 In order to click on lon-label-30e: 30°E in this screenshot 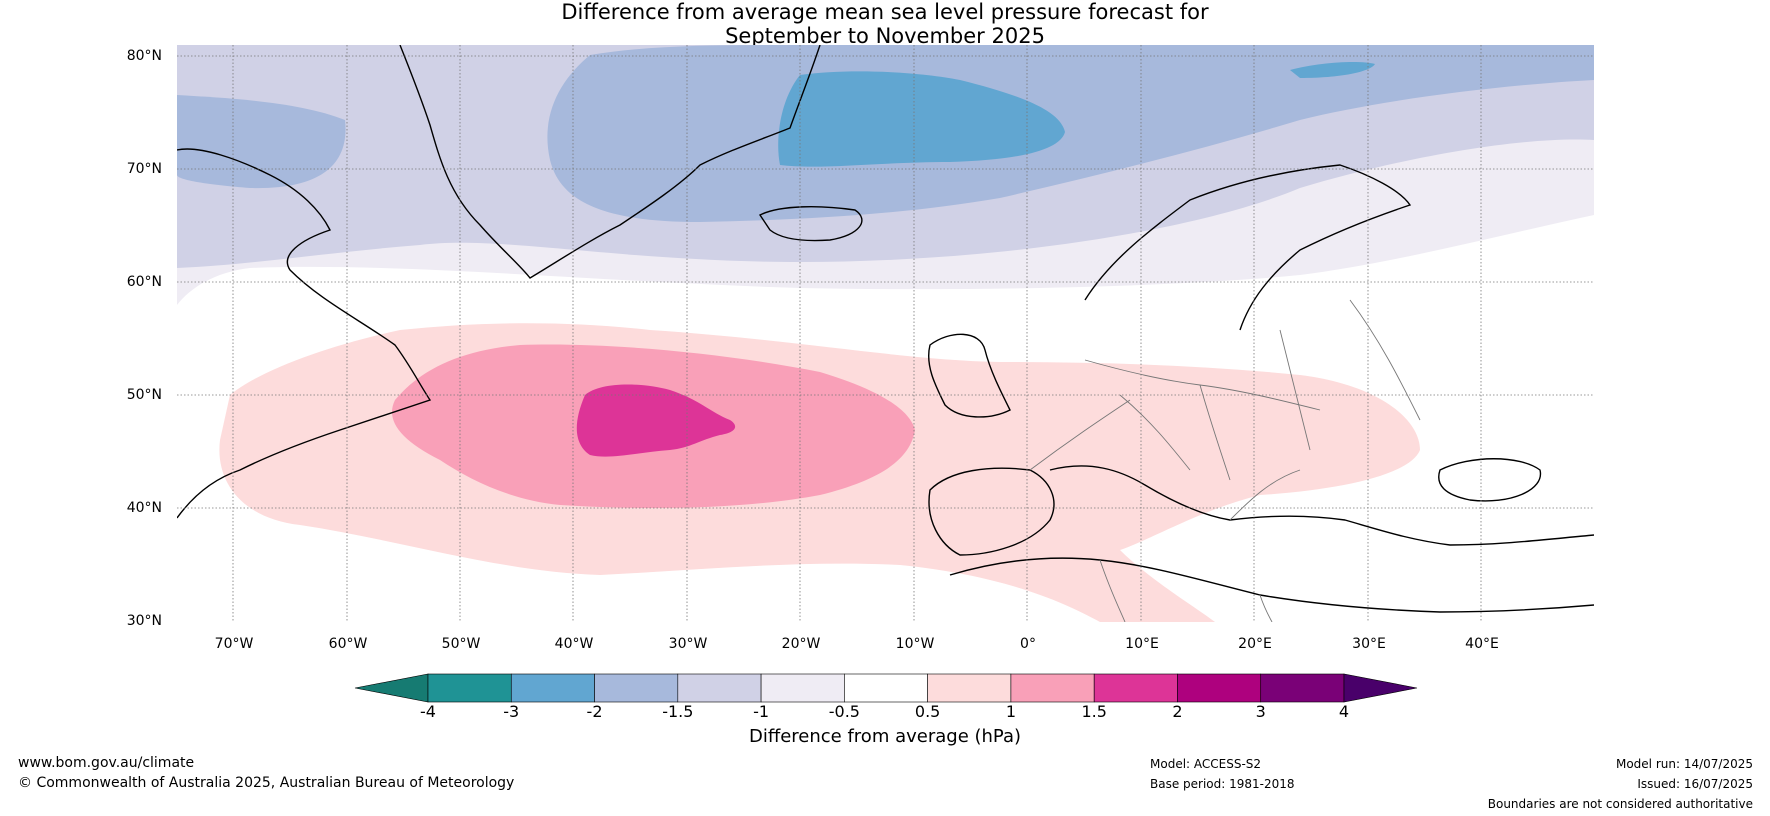, I will do `click(1369, 644)`.